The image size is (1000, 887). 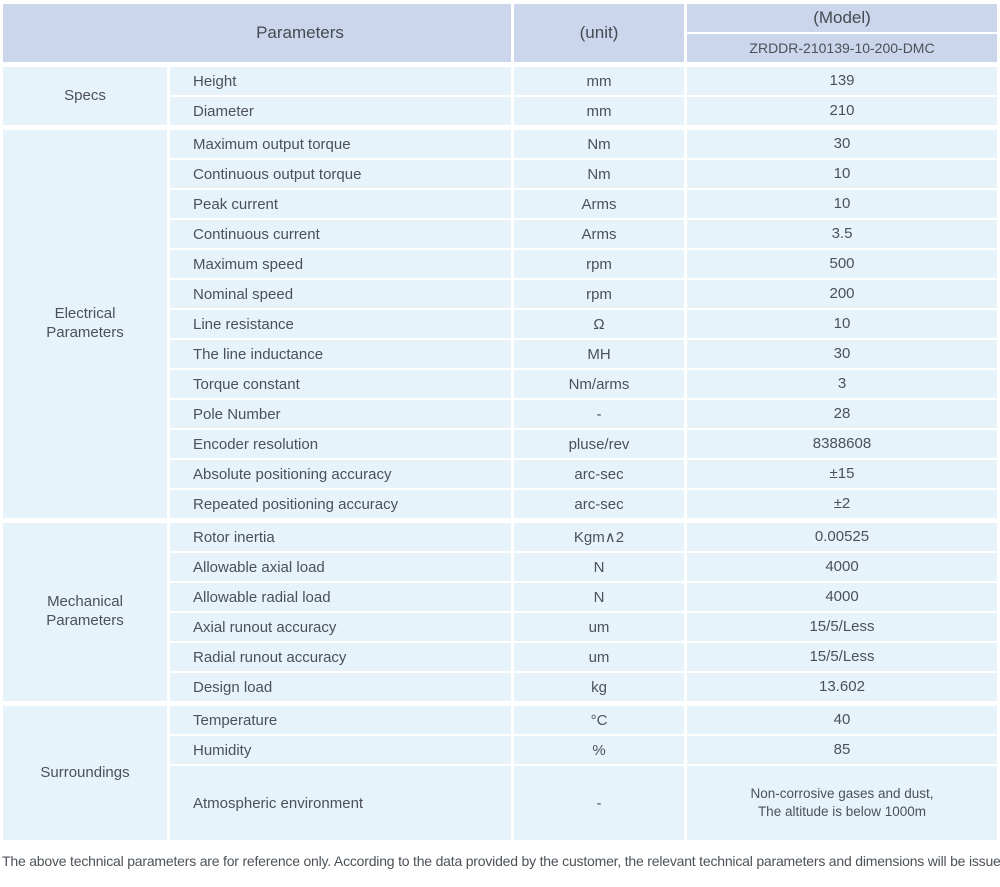 What do you see at coordinates (842, 81) in the screenshot?
I see `value-cell: 139` at bounding box center [842, 81].